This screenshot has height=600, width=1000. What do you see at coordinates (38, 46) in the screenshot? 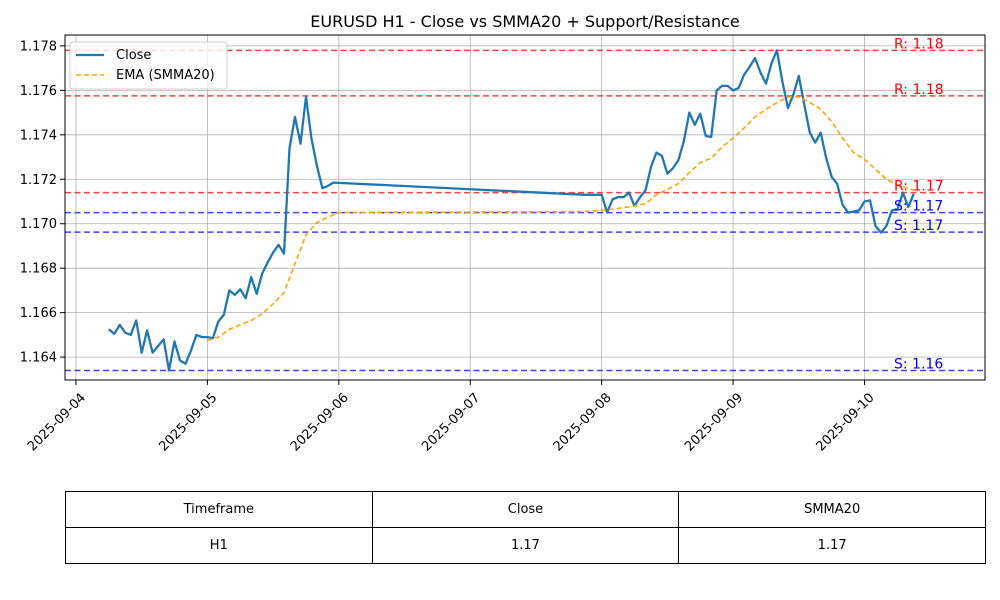
I see `y-tick-label: 1.178` at bounding box center [38, 46].